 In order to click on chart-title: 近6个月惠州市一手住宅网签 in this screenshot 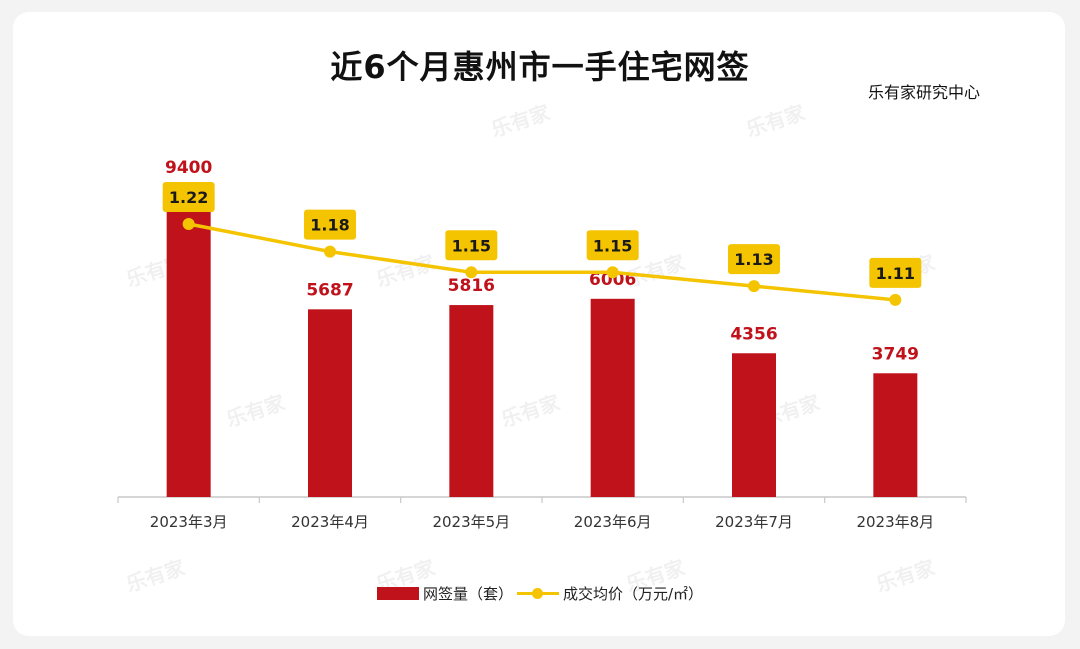, I will do `click(540, 67)`.